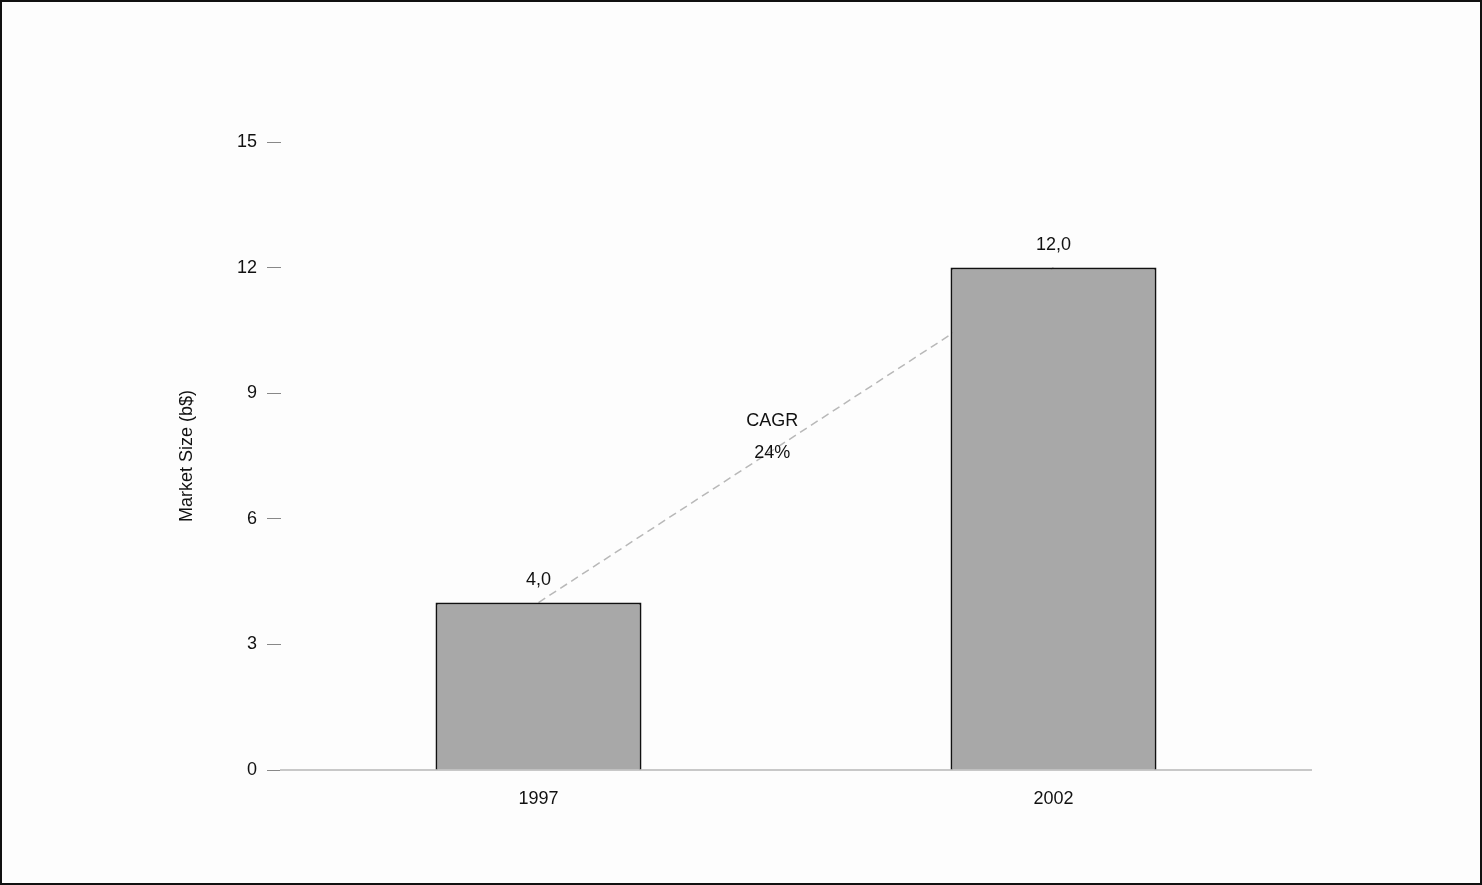 The image size is (1482, 885). I want to click on y-tick-label: 3, so click(251, 643).